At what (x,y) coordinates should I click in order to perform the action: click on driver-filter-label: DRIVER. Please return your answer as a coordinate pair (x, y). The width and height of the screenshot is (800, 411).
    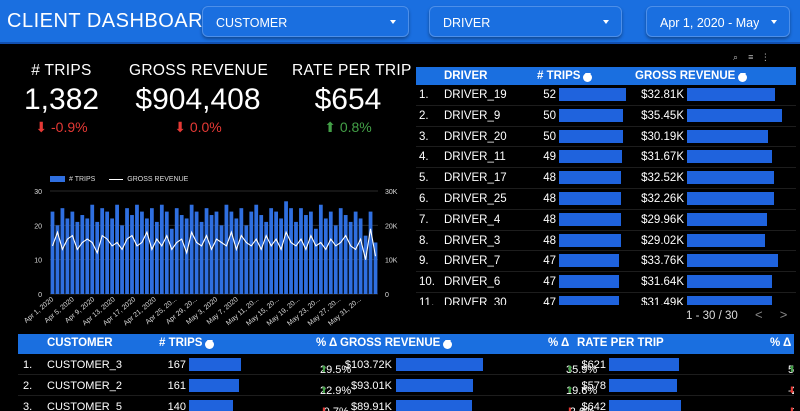
    Looking at the image, I should click on (467, 23).